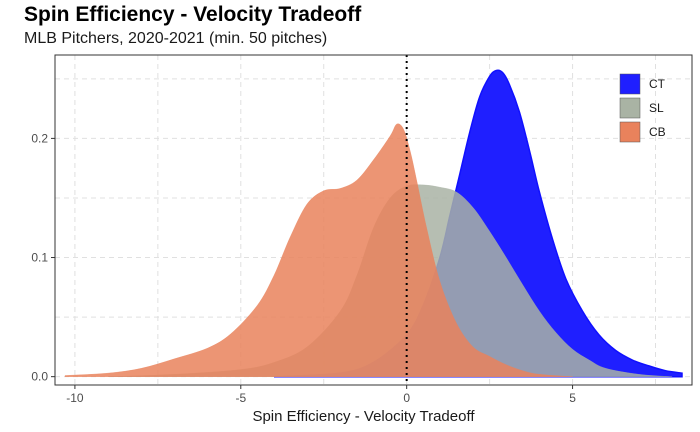 The image size is (700, 432). What do you see at coordinates (657, 132) in the screenshot?
I see `legend-label-cb: CB` at bounding box center [657, 132].